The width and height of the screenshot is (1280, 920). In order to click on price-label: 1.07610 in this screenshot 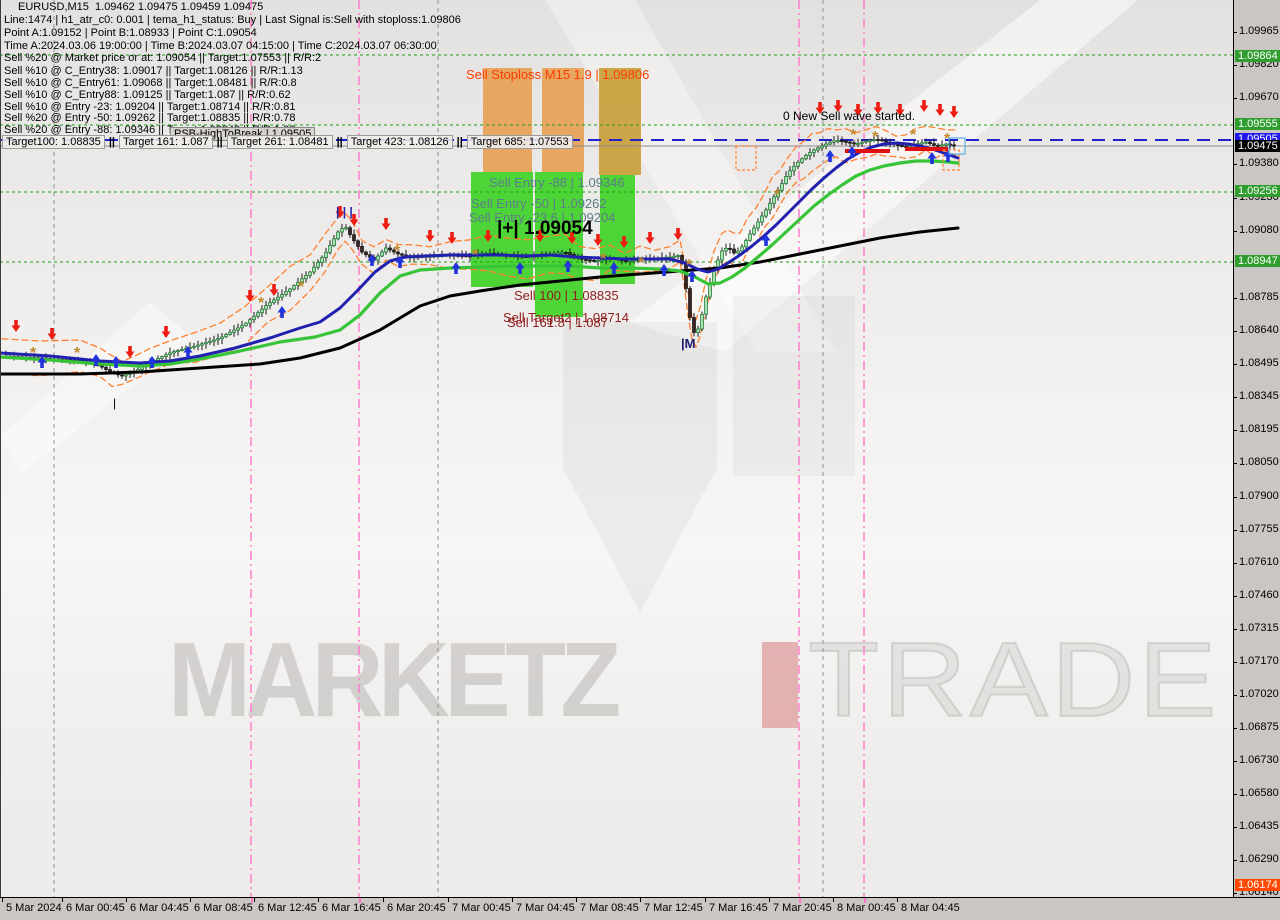, I will do `click(1259, 562)`.